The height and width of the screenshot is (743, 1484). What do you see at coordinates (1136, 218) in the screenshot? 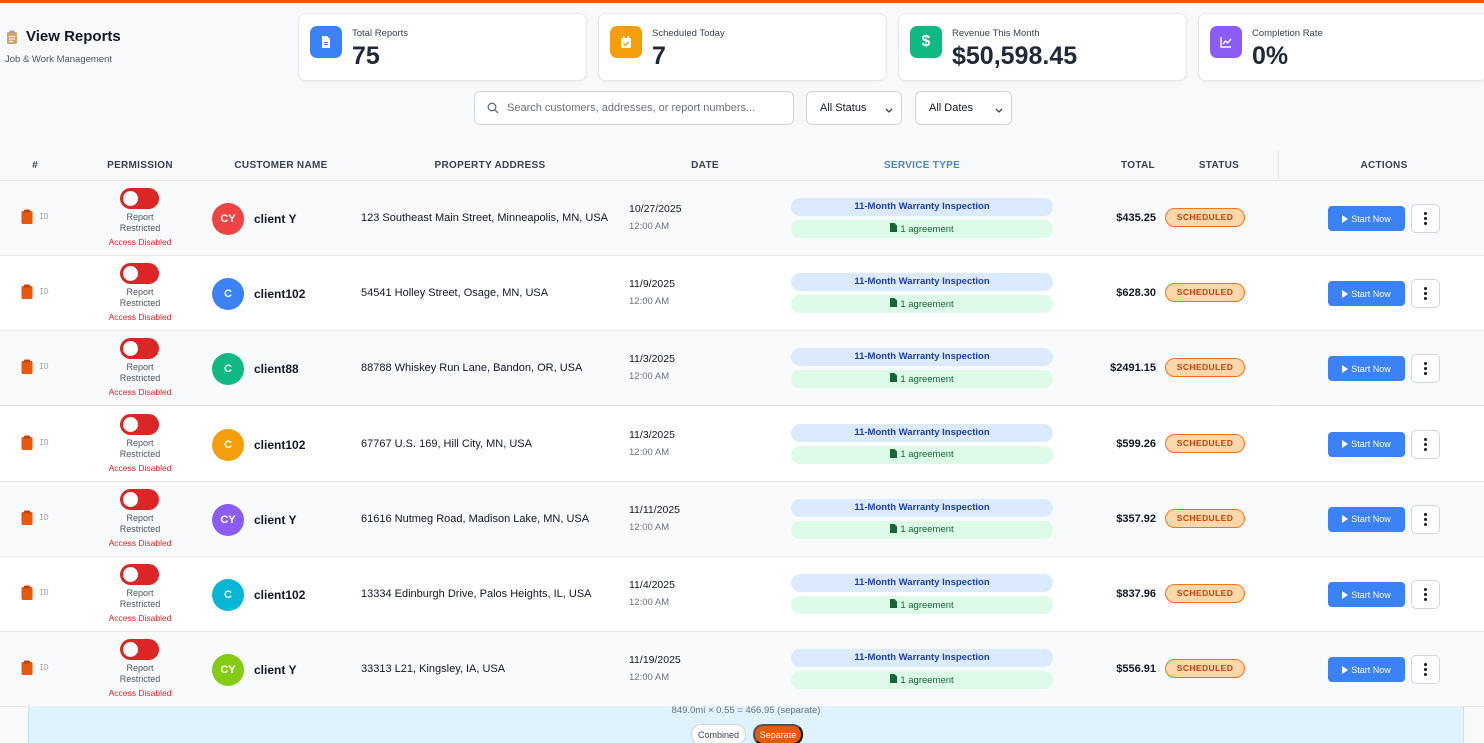
I see `report-total: $435.25` at bounding box center [1136, 218].